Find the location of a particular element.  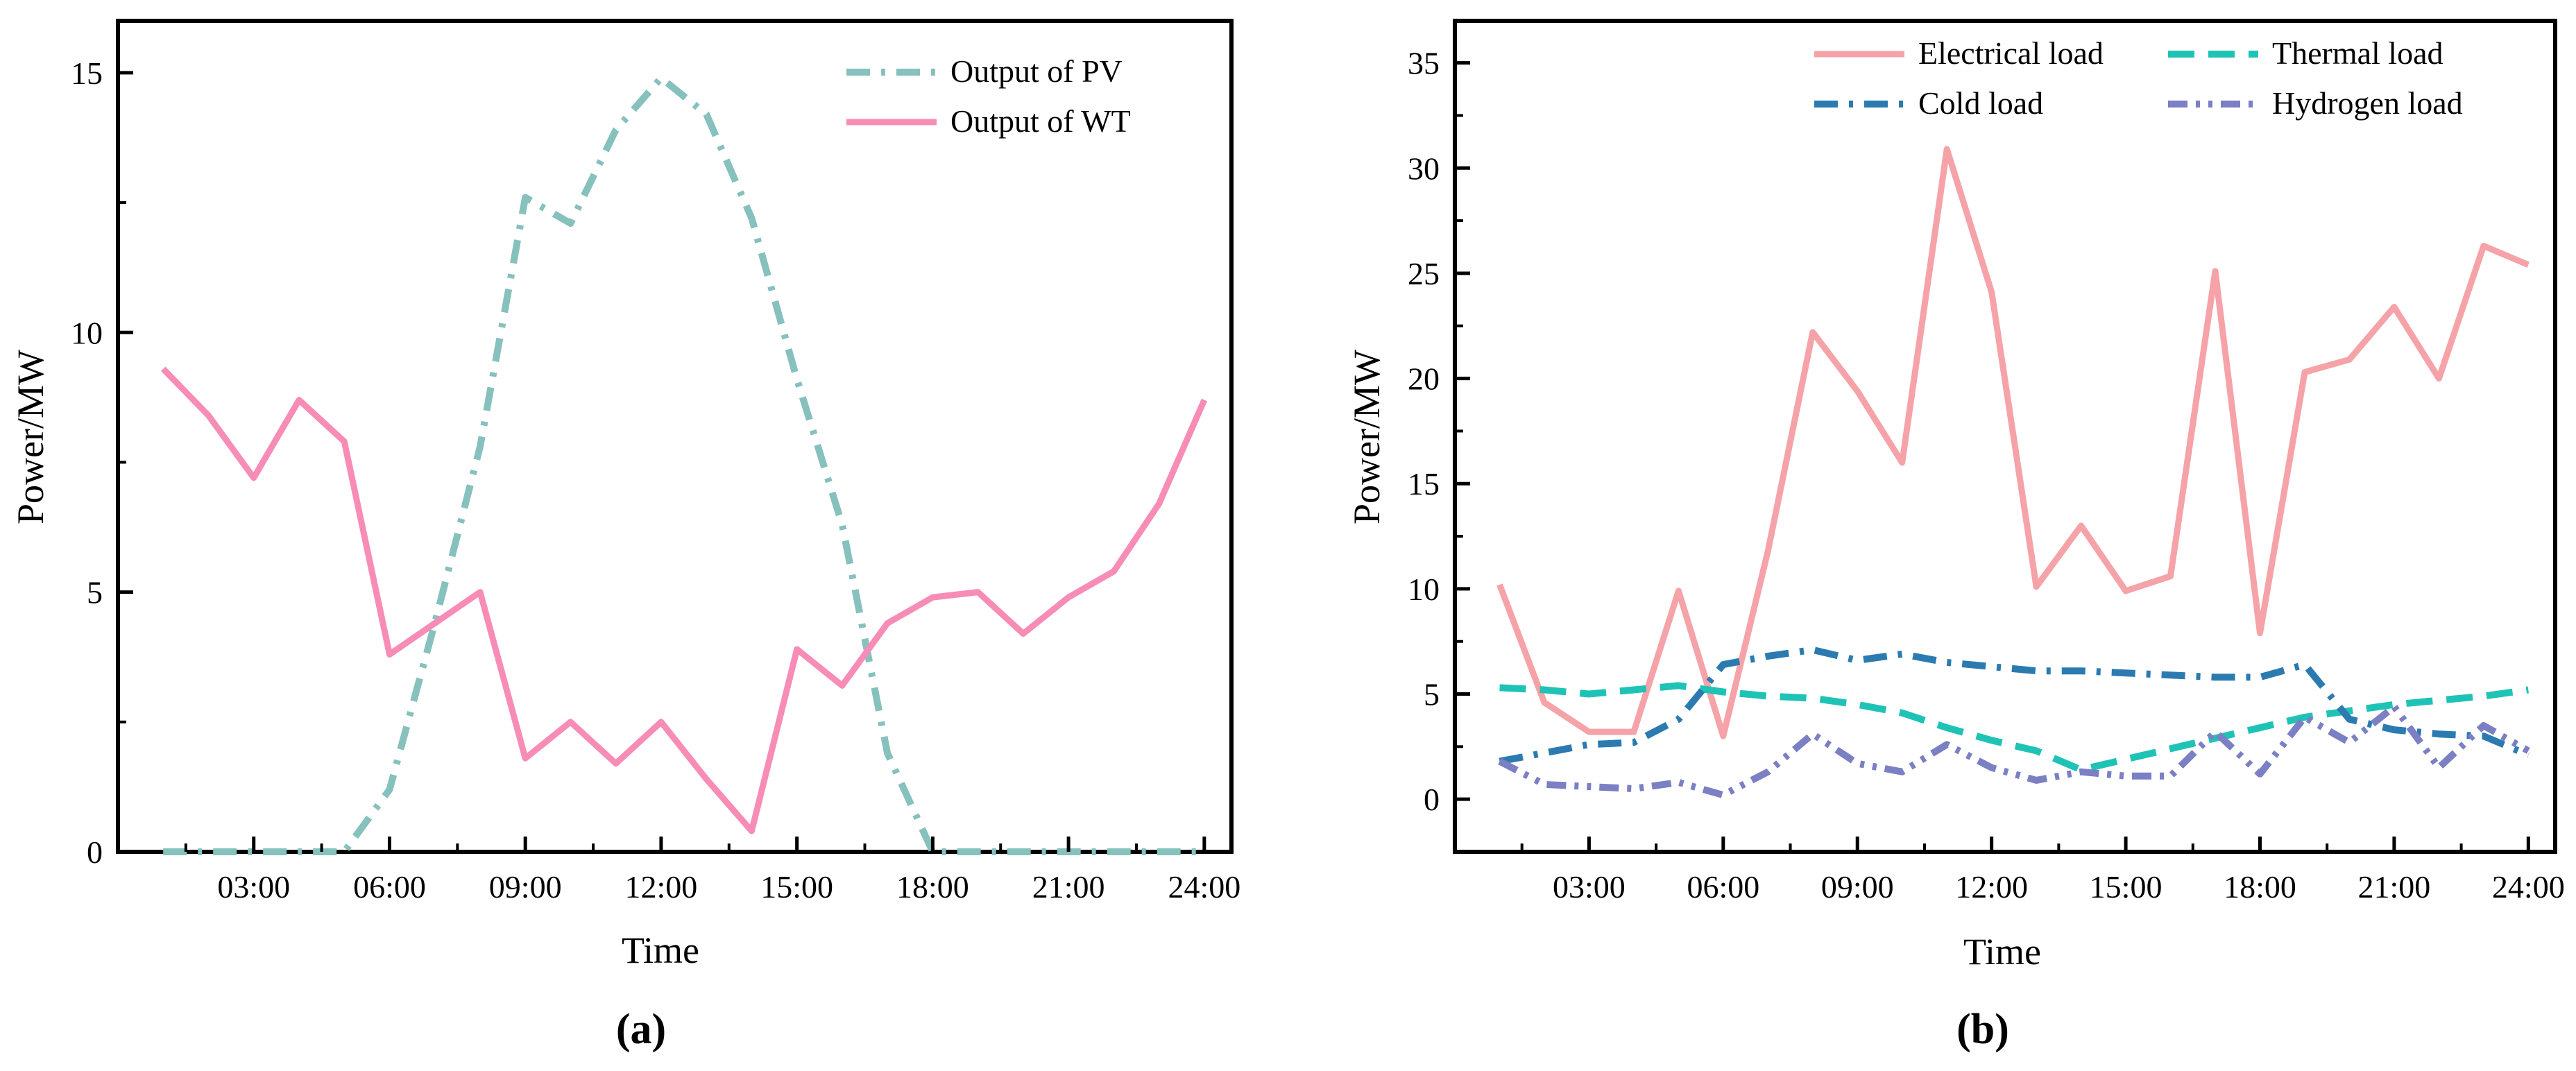

panel-b-y-tick-label: 15 is located at coordinates (1424, 484).